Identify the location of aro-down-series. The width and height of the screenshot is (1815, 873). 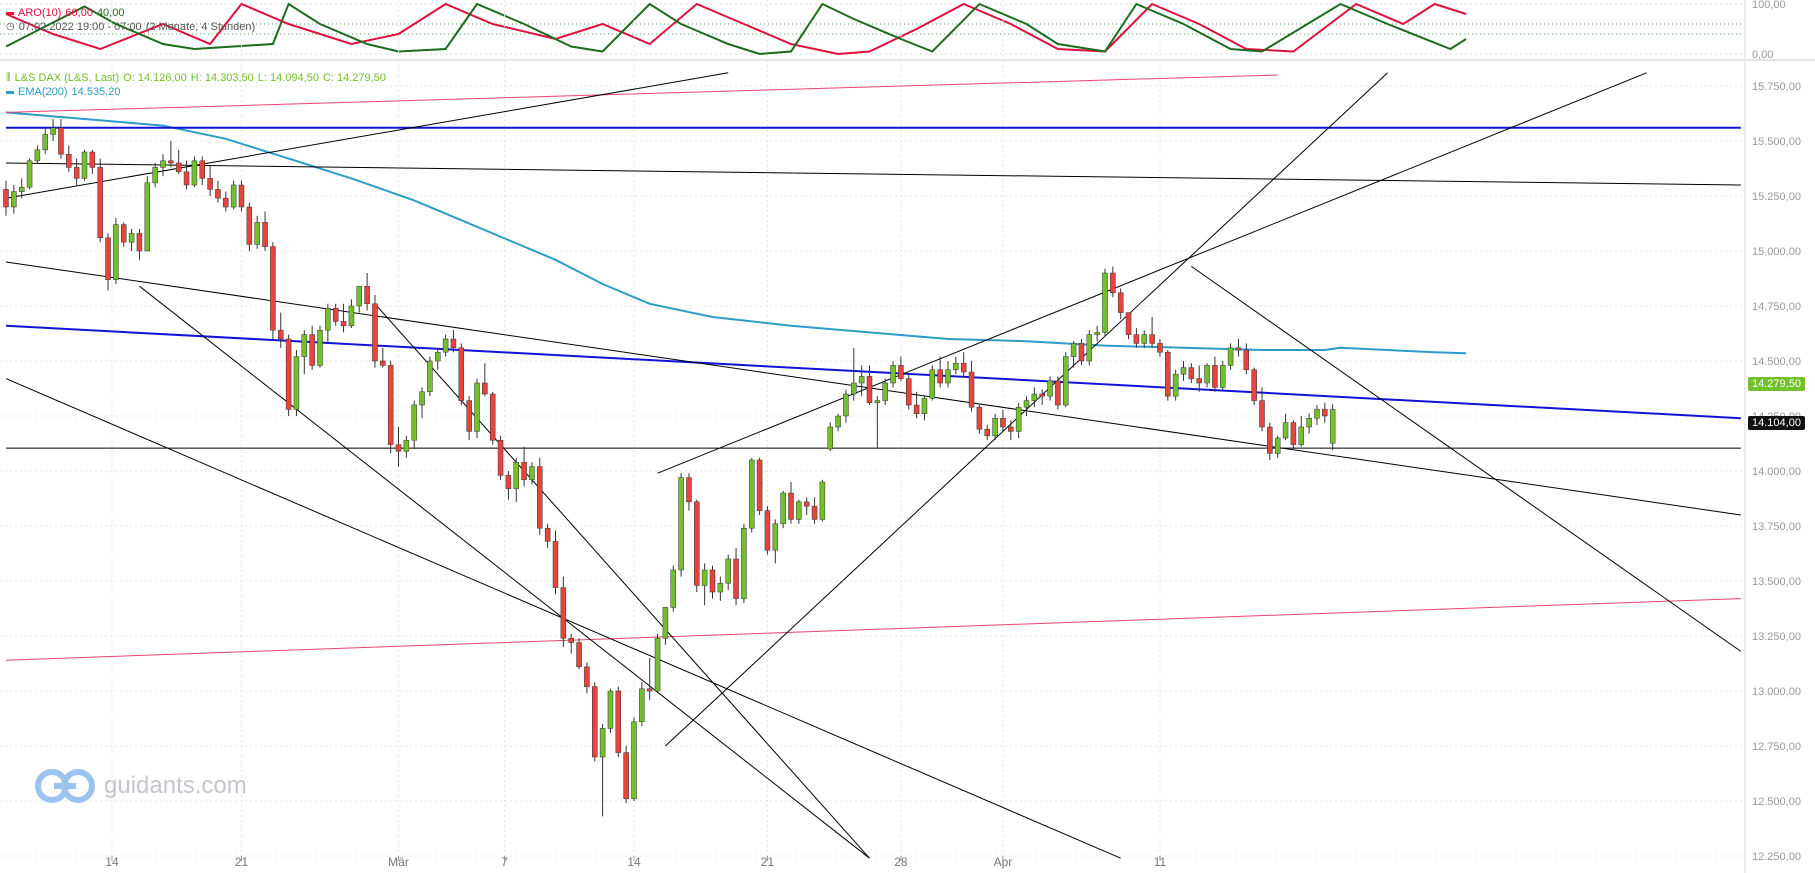
(736, 29).